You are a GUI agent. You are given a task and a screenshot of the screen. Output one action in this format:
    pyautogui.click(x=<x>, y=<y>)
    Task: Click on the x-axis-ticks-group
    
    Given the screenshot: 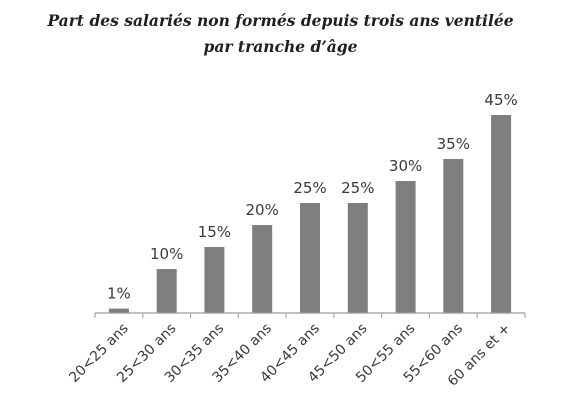 What is the action you would take?
    pyautogui.click(x=310, y=315)
    